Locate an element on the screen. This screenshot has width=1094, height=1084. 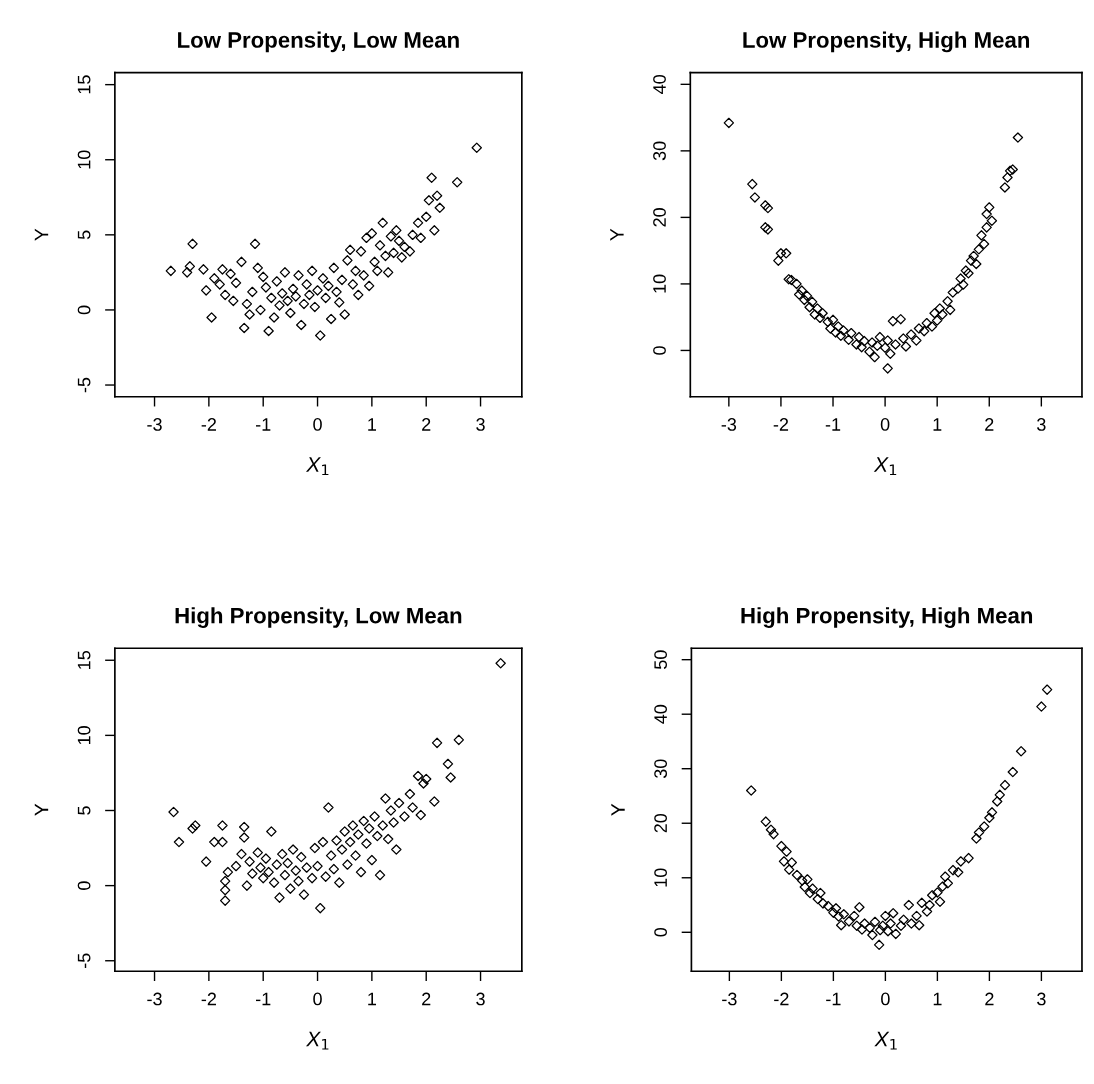
chart-title: High Propensity, Low Mean is located at coordinates (318, 617).